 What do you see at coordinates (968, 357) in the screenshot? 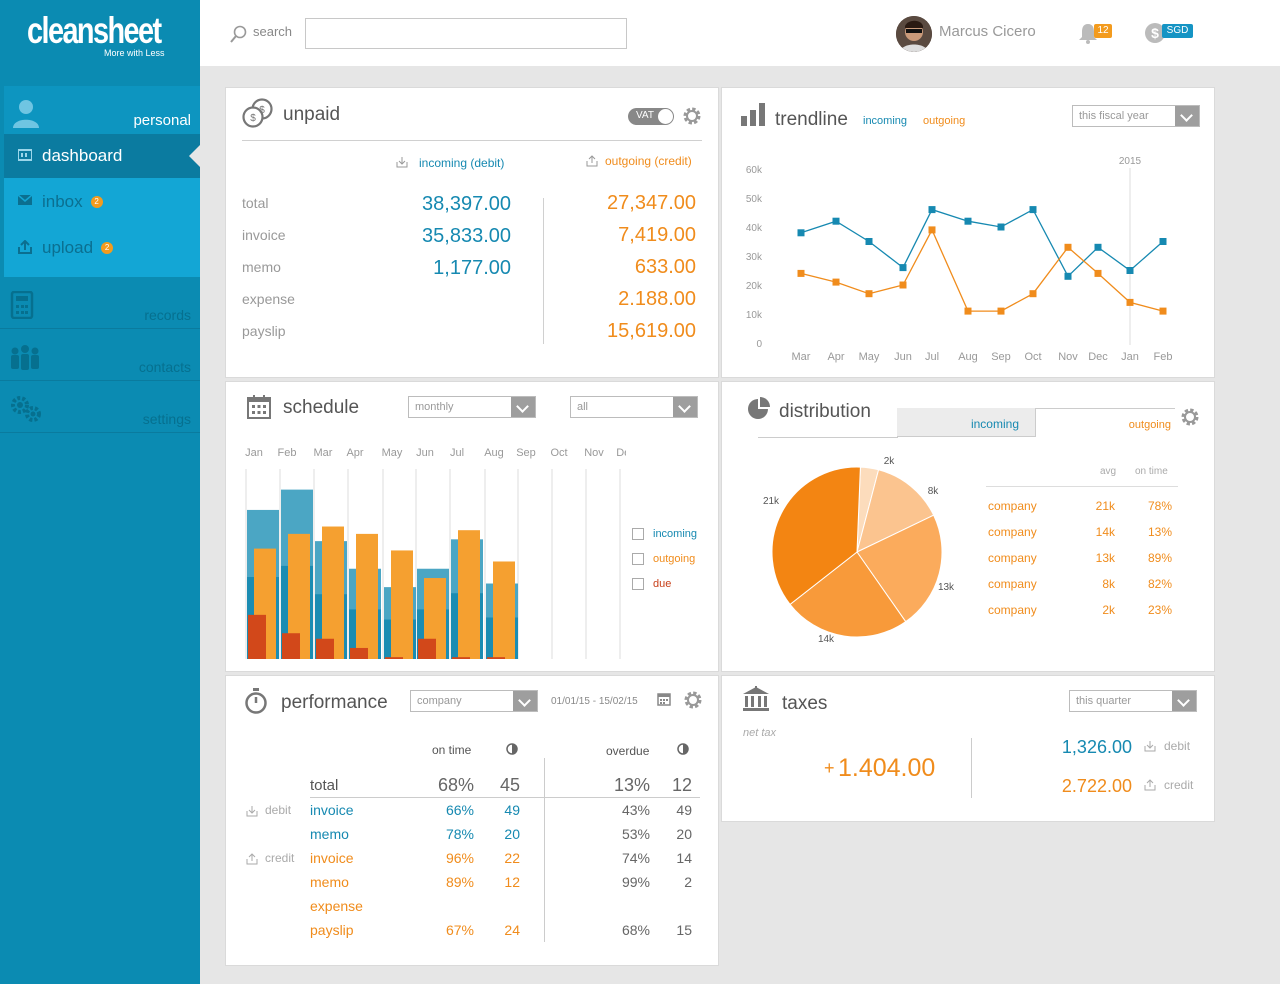
I see `x-tick-label: Aug` at bounding box center [968, 357].